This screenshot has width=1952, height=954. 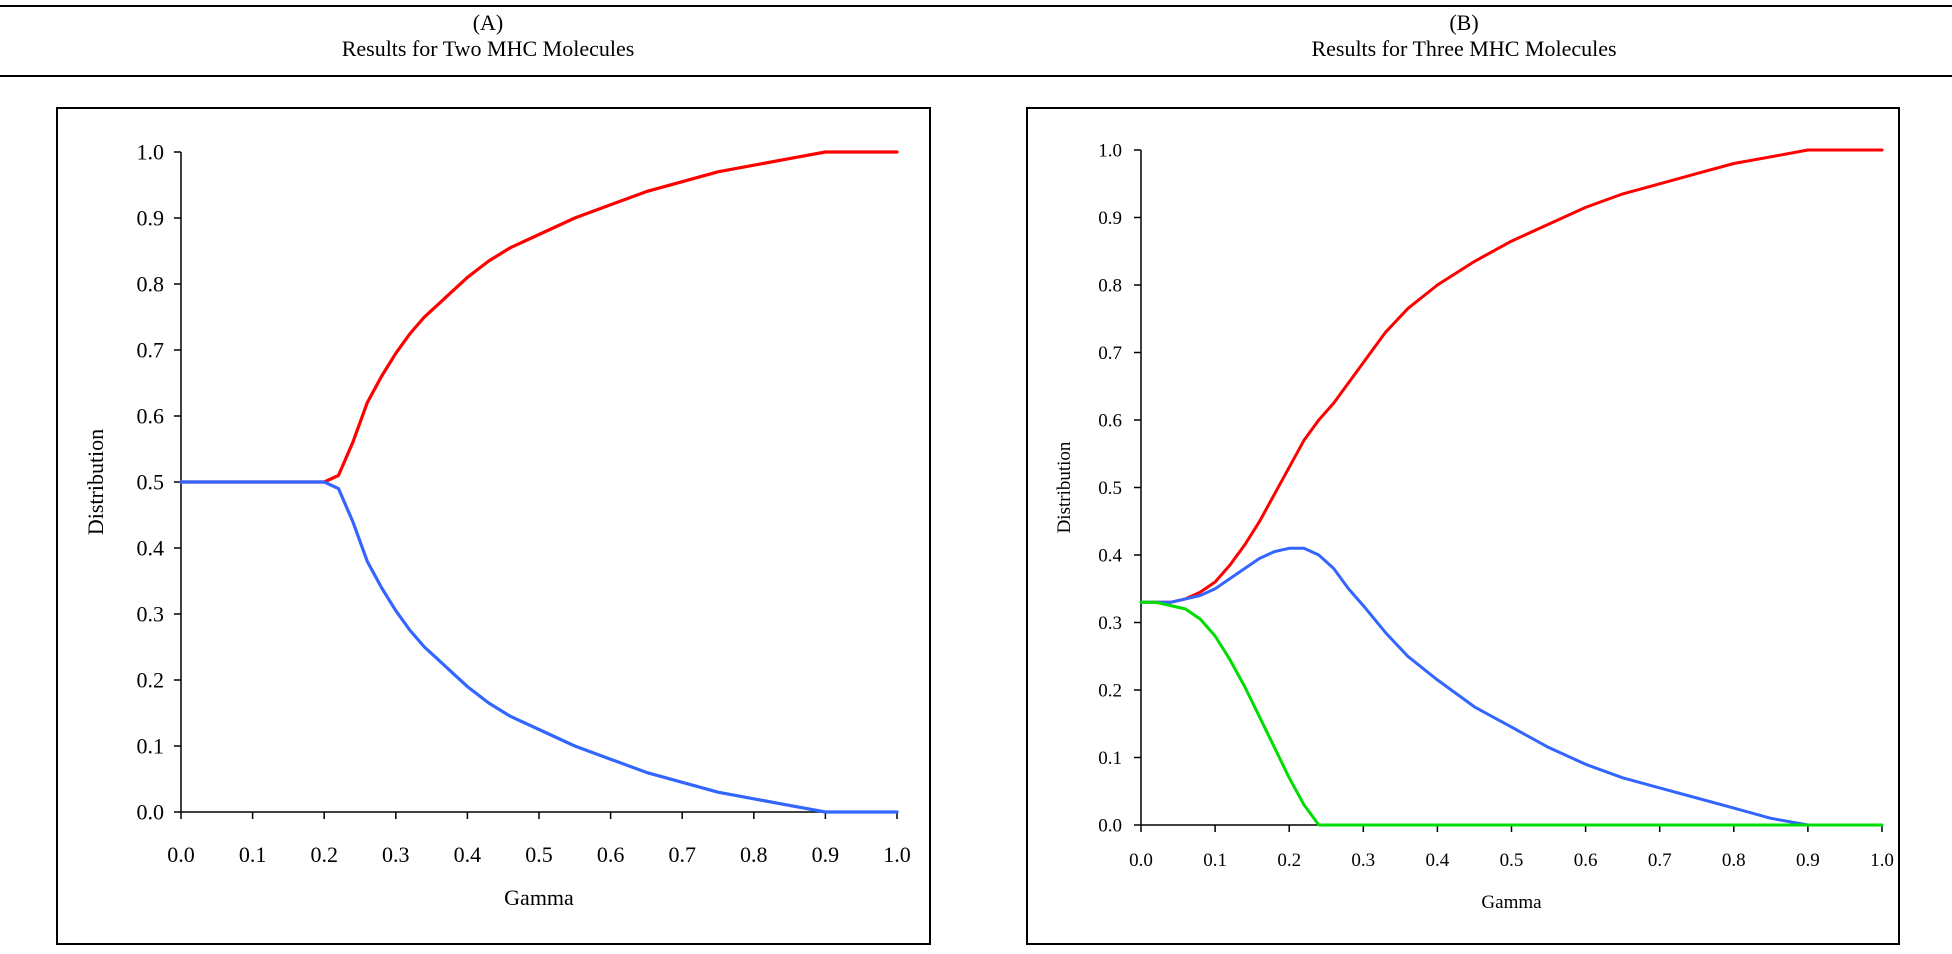 What do you see at coordinates (976, 6) in the screenshot?
I see `top-rule` at bounding box center [976, 6].